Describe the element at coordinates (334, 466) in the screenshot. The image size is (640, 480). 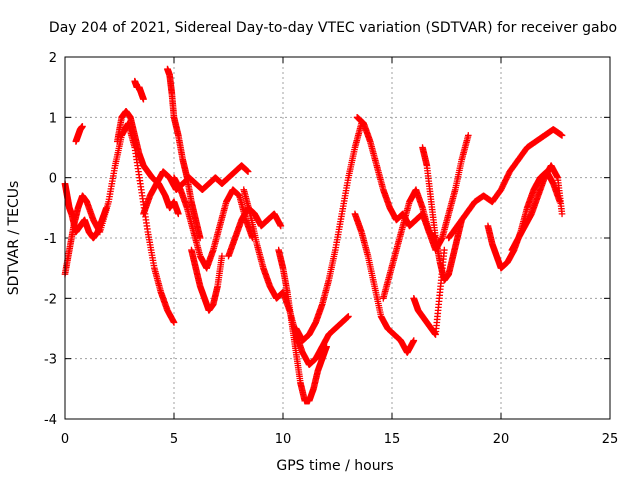
I see `x-axis-label: GPS time / hours` at that location.